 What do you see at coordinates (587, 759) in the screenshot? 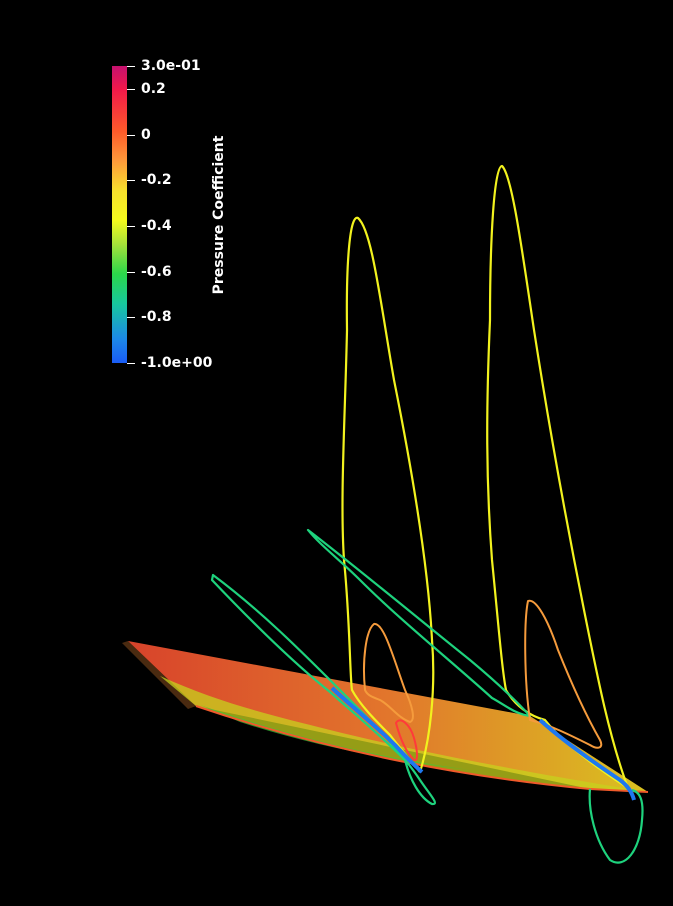
I see `contour-blue-right` at bounding box center [587, 759].